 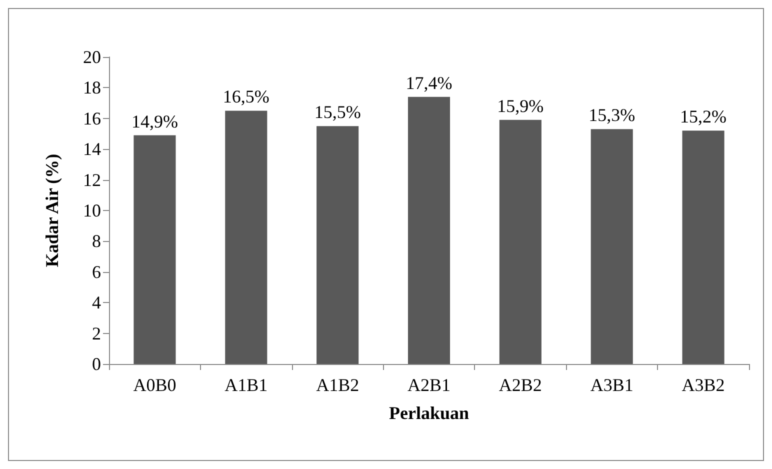 I want to click on y-tick-label: 14, so click(x=92, y=149).